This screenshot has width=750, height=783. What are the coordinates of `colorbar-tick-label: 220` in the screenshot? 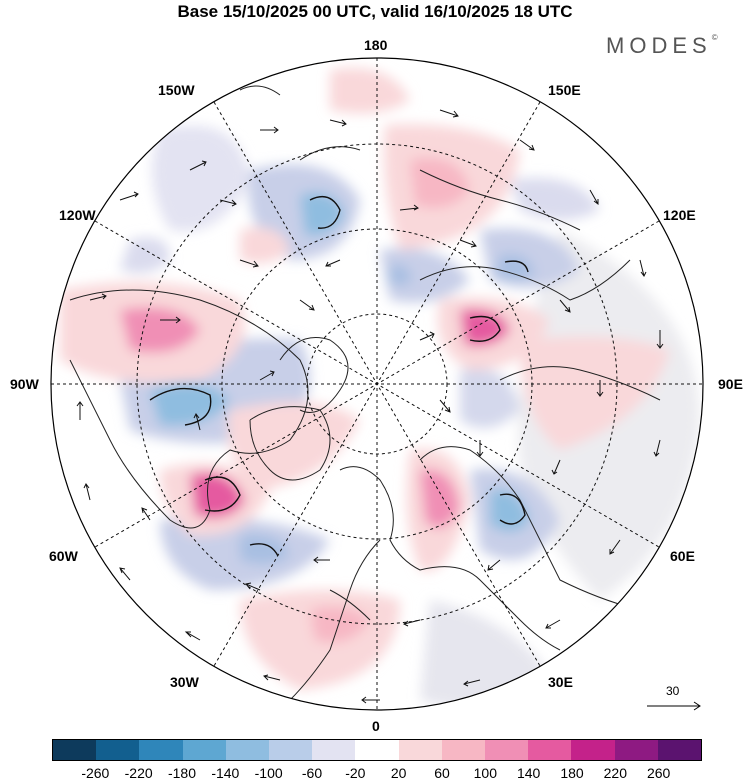 It's located at (615, 773).